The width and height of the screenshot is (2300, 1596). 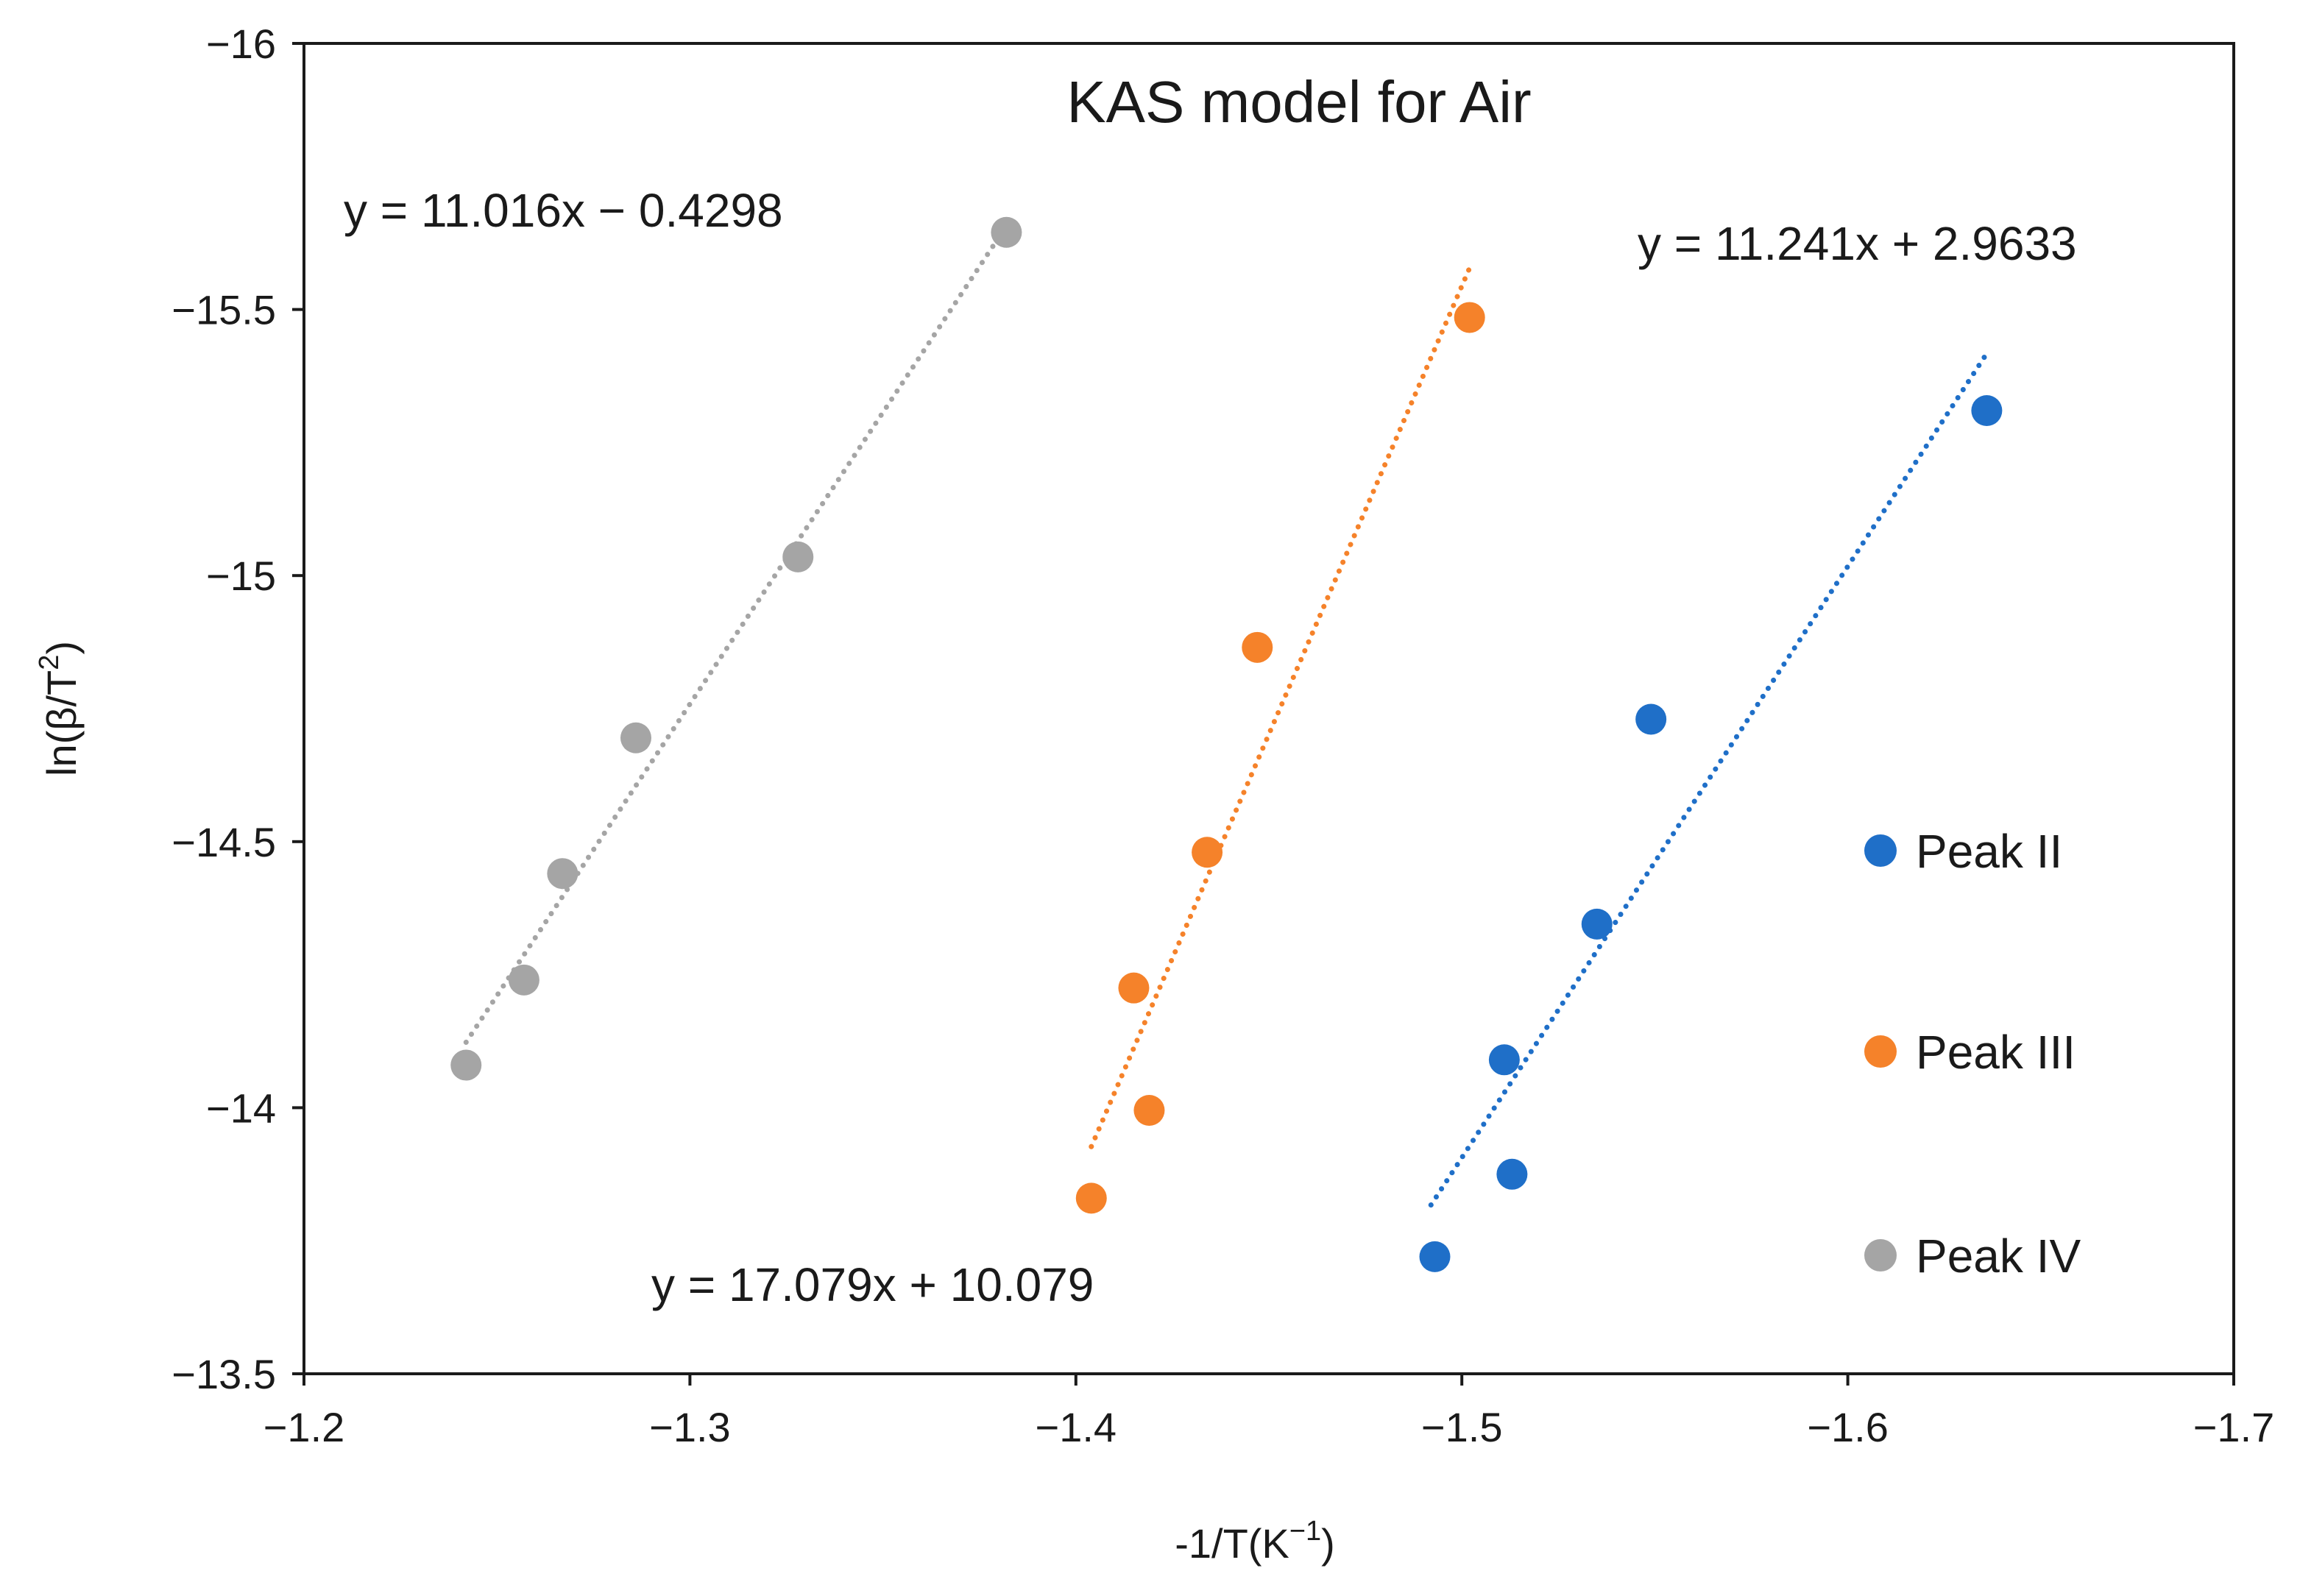 I want to click on x-axis-title: -1/T(K−1), so click(x=1255, y=1542).